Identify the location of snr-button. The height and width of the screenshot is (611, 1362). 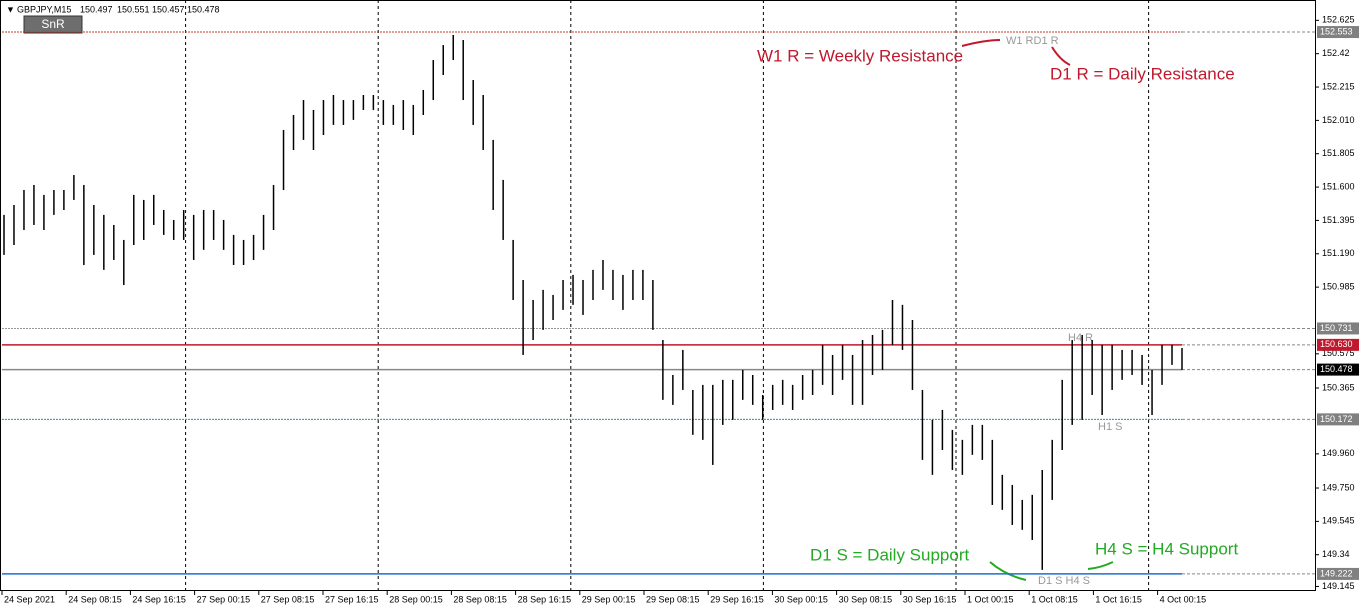
(53, 24).